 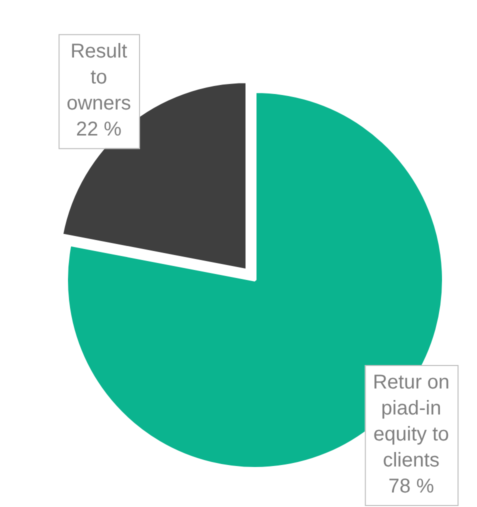 What do you see at coordinates (99, 129) in the screenshot?
I see `data-label: 22 %` at bounding box center [99, 129].